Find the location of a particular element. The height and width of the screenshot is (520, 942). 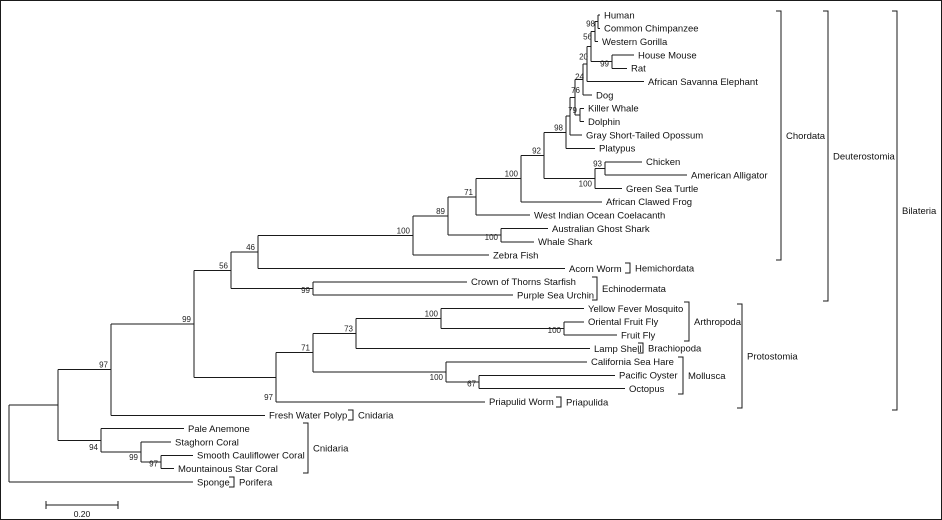

taxon-label: Smooth Cauliflower Coral is located at coordinates (251, 456).